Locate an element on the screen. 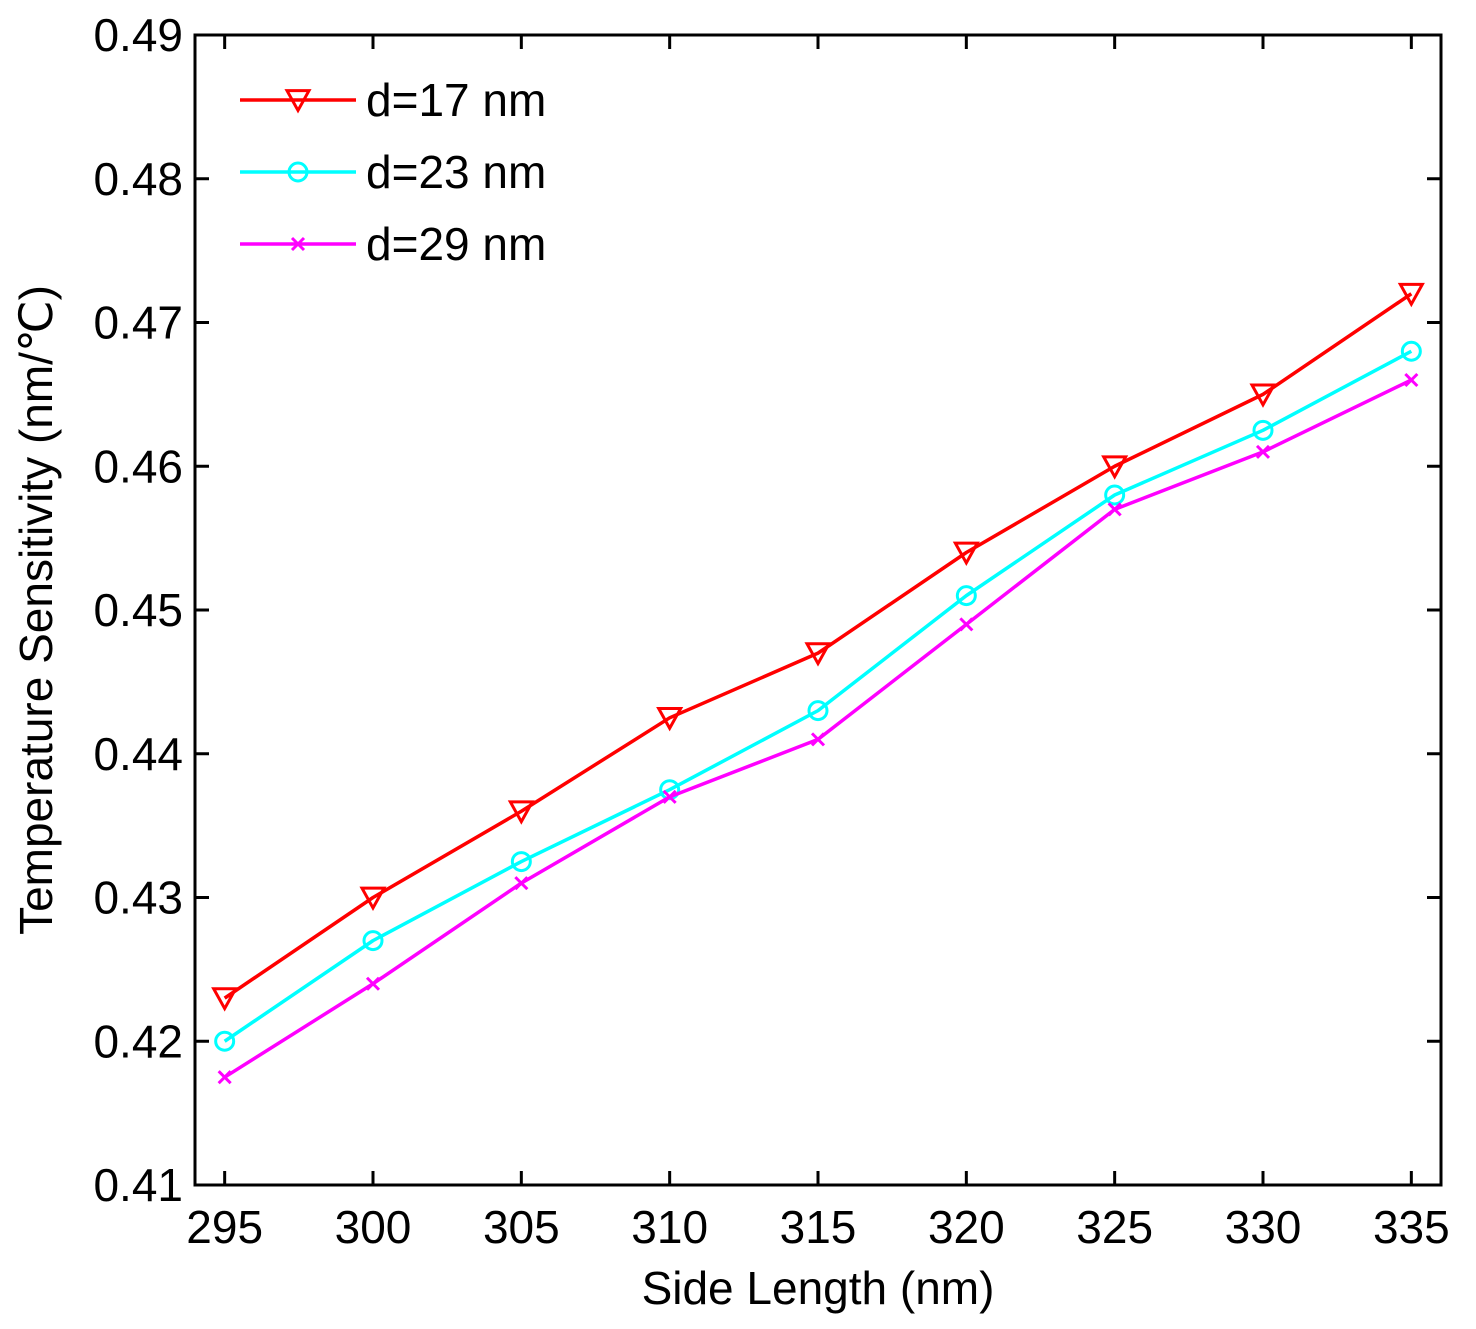 The height and width of the screenshot is (1329, 1476). legend-label: d=29 nm is located at coordinates (456, 244).